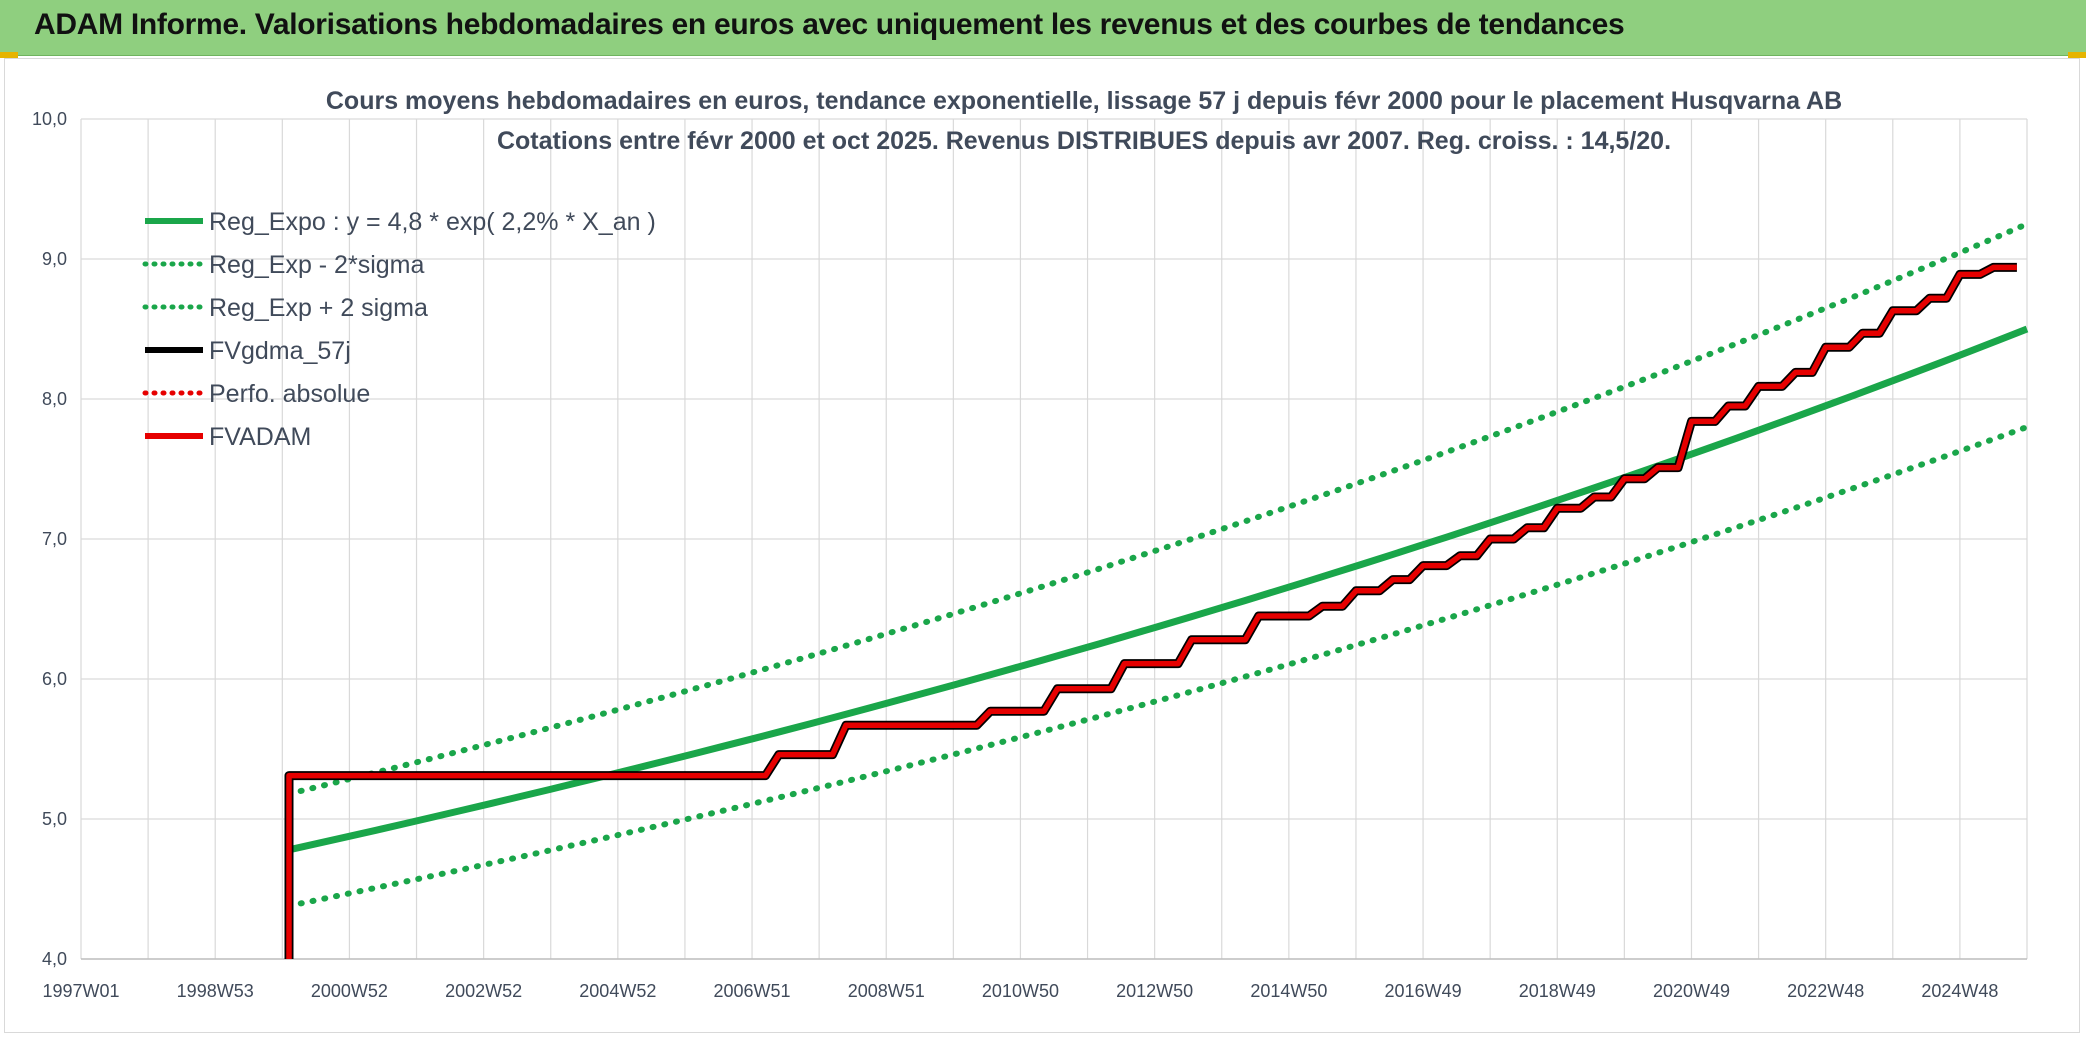 The height and width of the screenshot is (1037, 2086). What do you see at coordinates (483, 991) in the screenshot?
I see `x-tick-label: 2002W52` at bounding box center [483, 991].